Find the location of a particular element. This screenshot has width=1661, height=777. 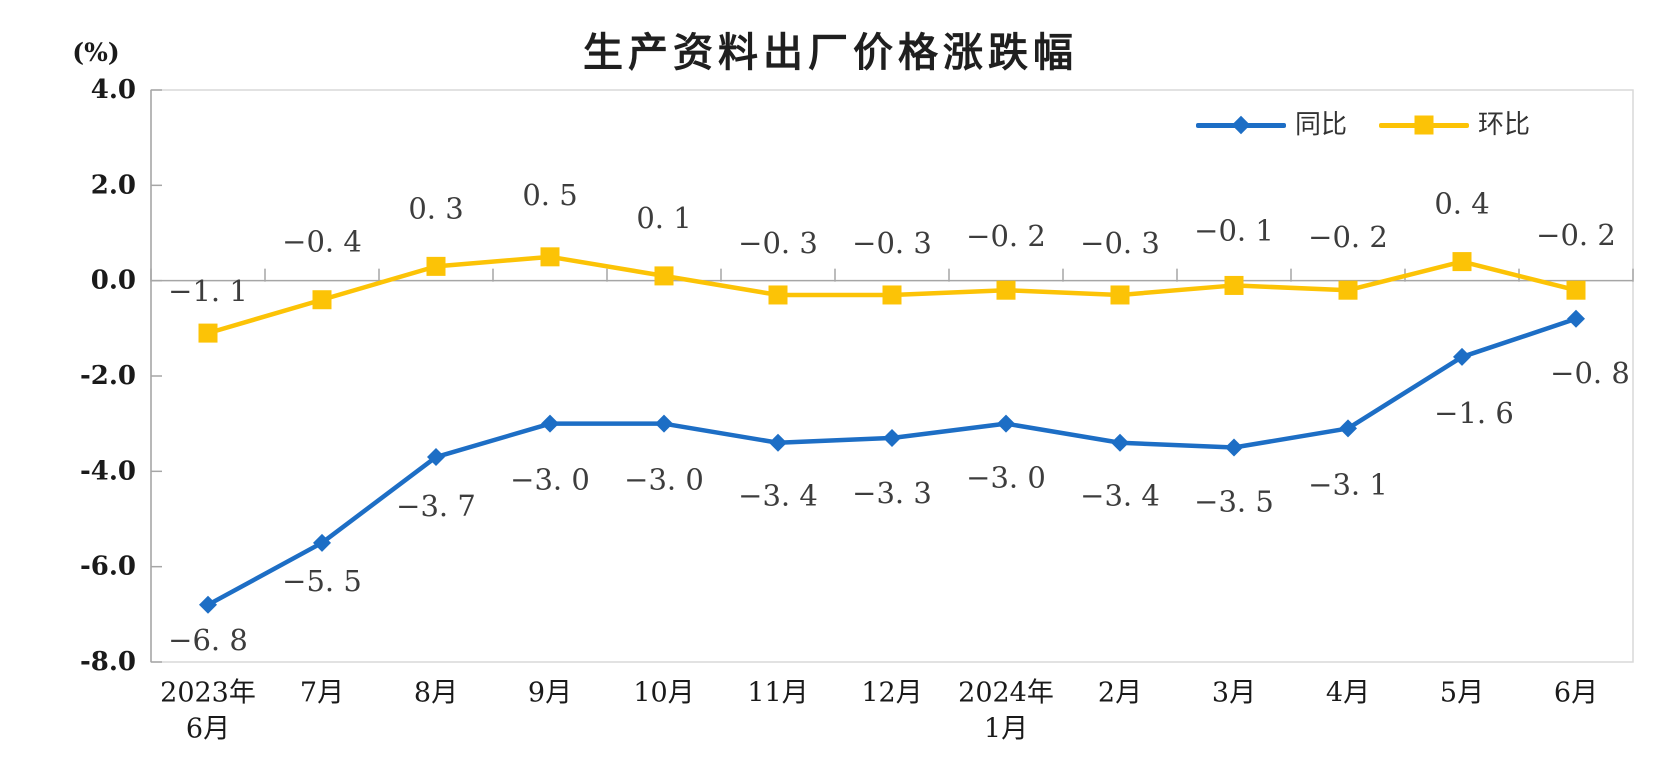

x-axis-tick-label: 5月 is located at coordinates (1462, 693).